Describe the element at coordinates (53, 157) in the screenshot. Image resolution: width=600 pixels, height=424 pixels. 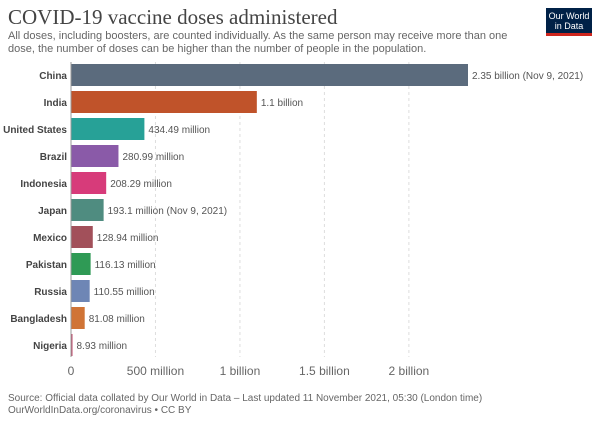
I see `category-label: Brazil` at that location.